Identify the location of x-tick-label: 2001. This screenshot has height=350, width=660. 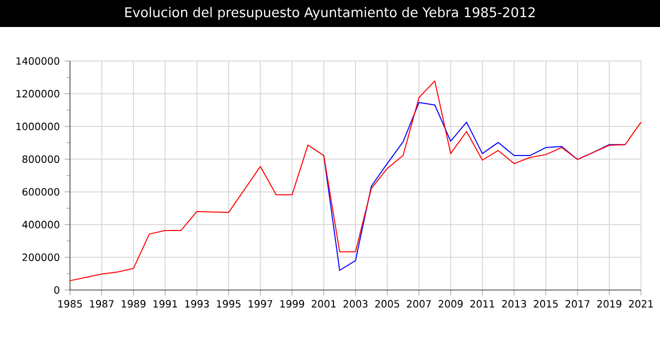
(324, 304).